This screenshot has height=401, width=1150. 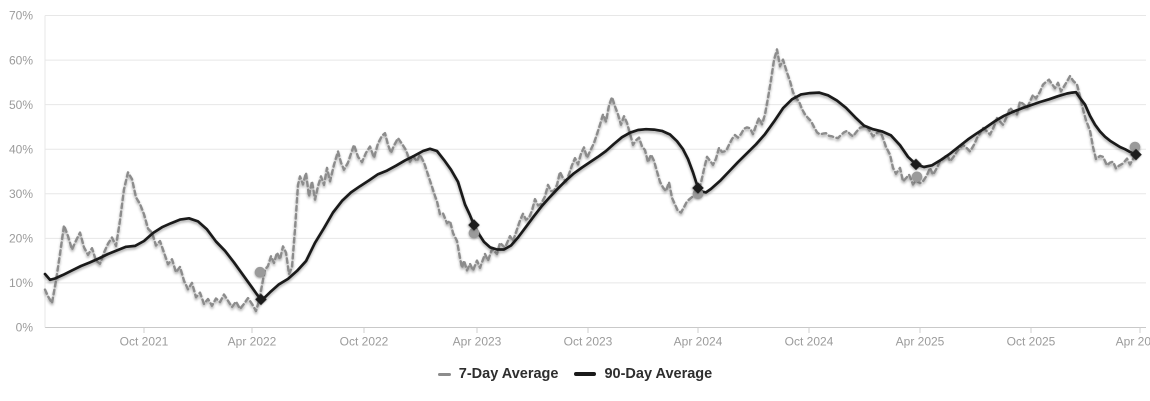 What do you see at coordinates (21, 194) in the screenshot?
I see `y-axis-tick-label: 30%` at bounding box center [21, 194].